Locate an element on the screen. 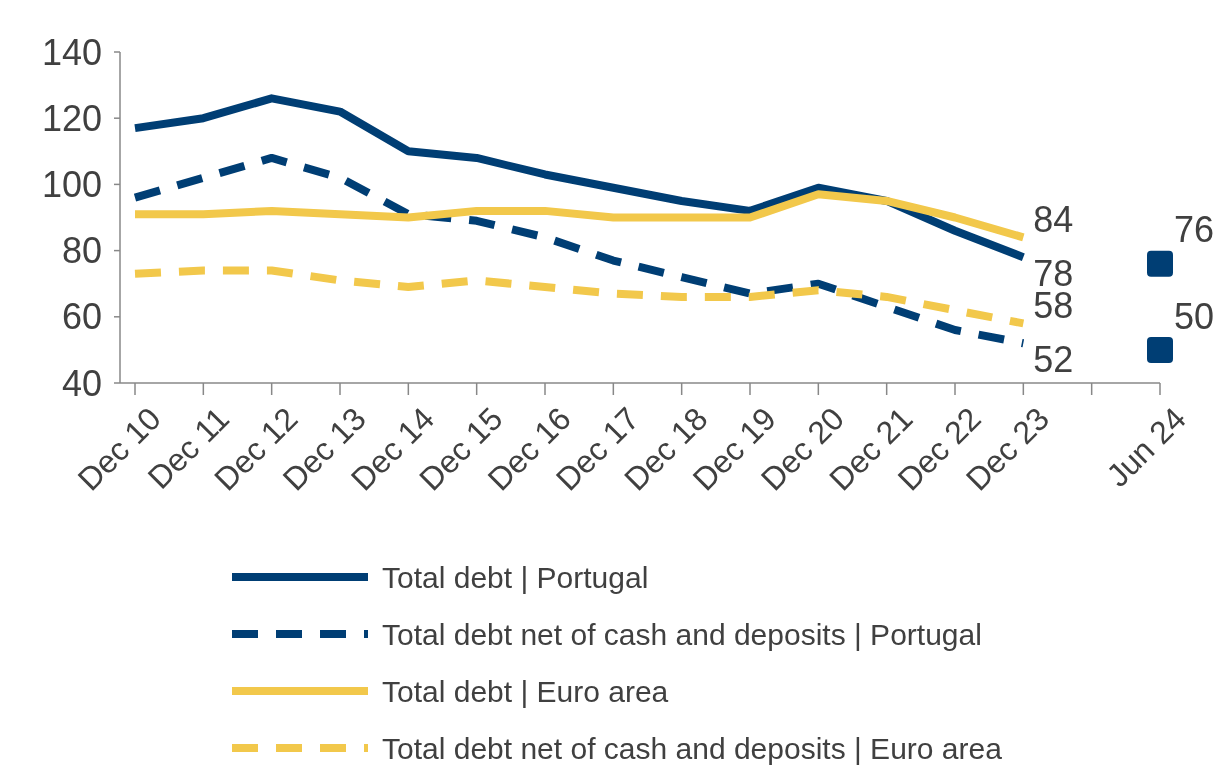 The width and height of the screenshot is (1232, 780). y-tick-label: 100 is located at coordinates (71, 184).